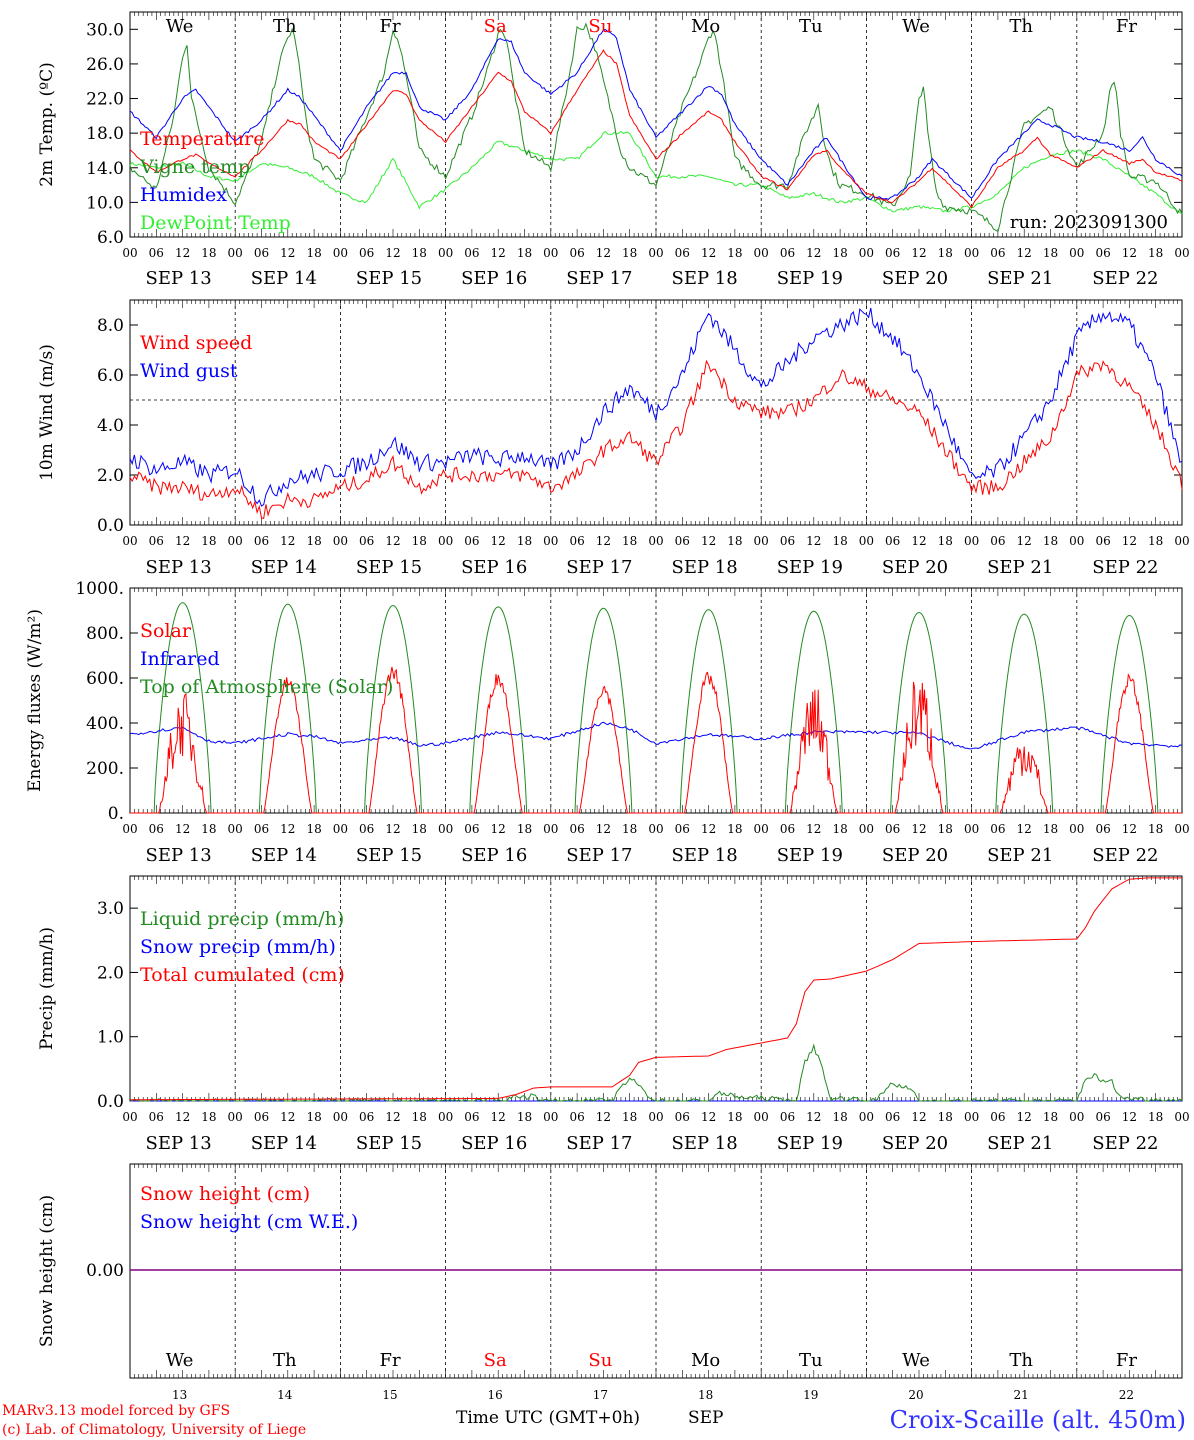 Image resolution: width=1194 pixels, height=1440 pixels. I want to click on date-label: SEP 14, so click(284, 278).